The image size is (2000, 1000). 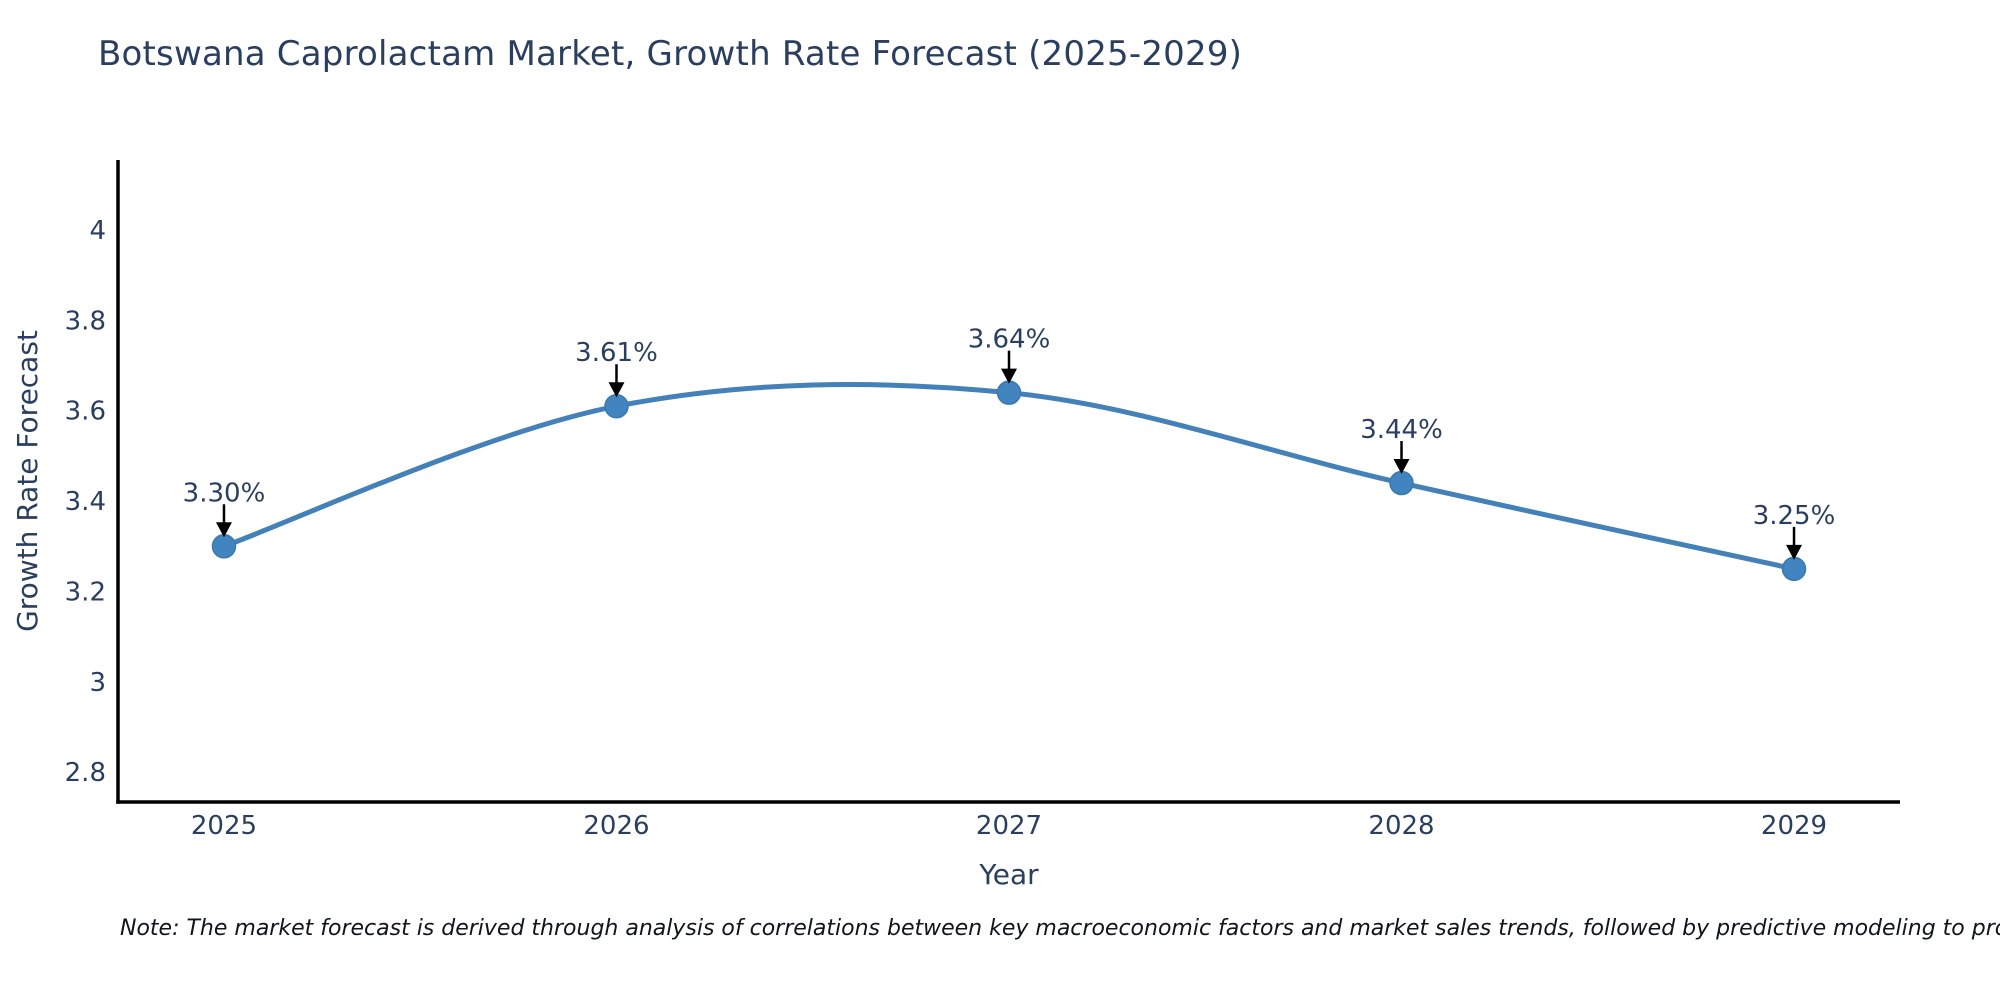 What do you see at coordinates (1009, 826) in the screenshot?
I see `x-tick-label: 2027` at bounding box center [1009, 826].